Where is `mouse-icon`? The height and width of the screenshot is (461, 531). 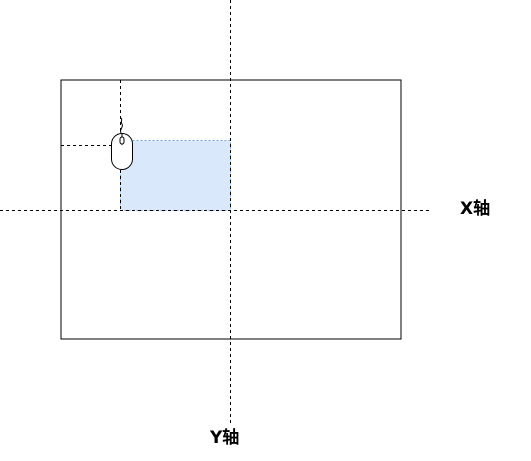 mouse-icon is located at coordinates (122, 143).